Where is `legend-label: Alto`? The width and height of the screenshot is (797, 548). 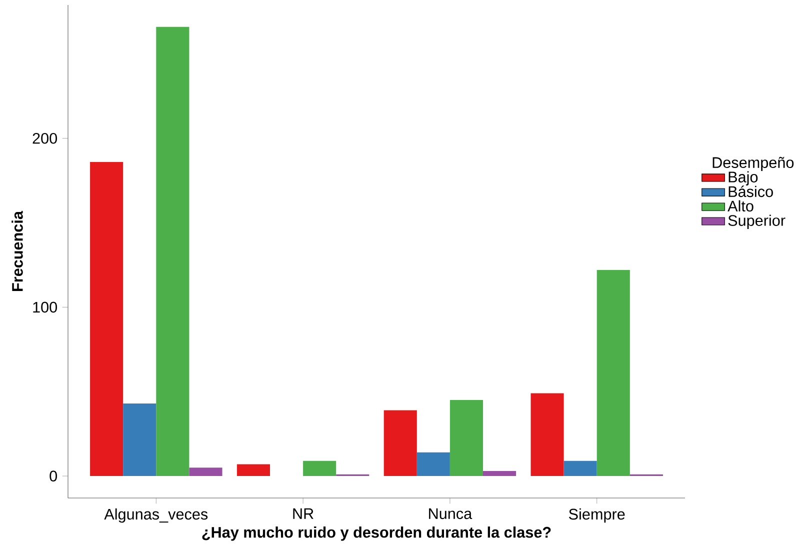
legend-label: Alto is located at coordinates (741, 206).